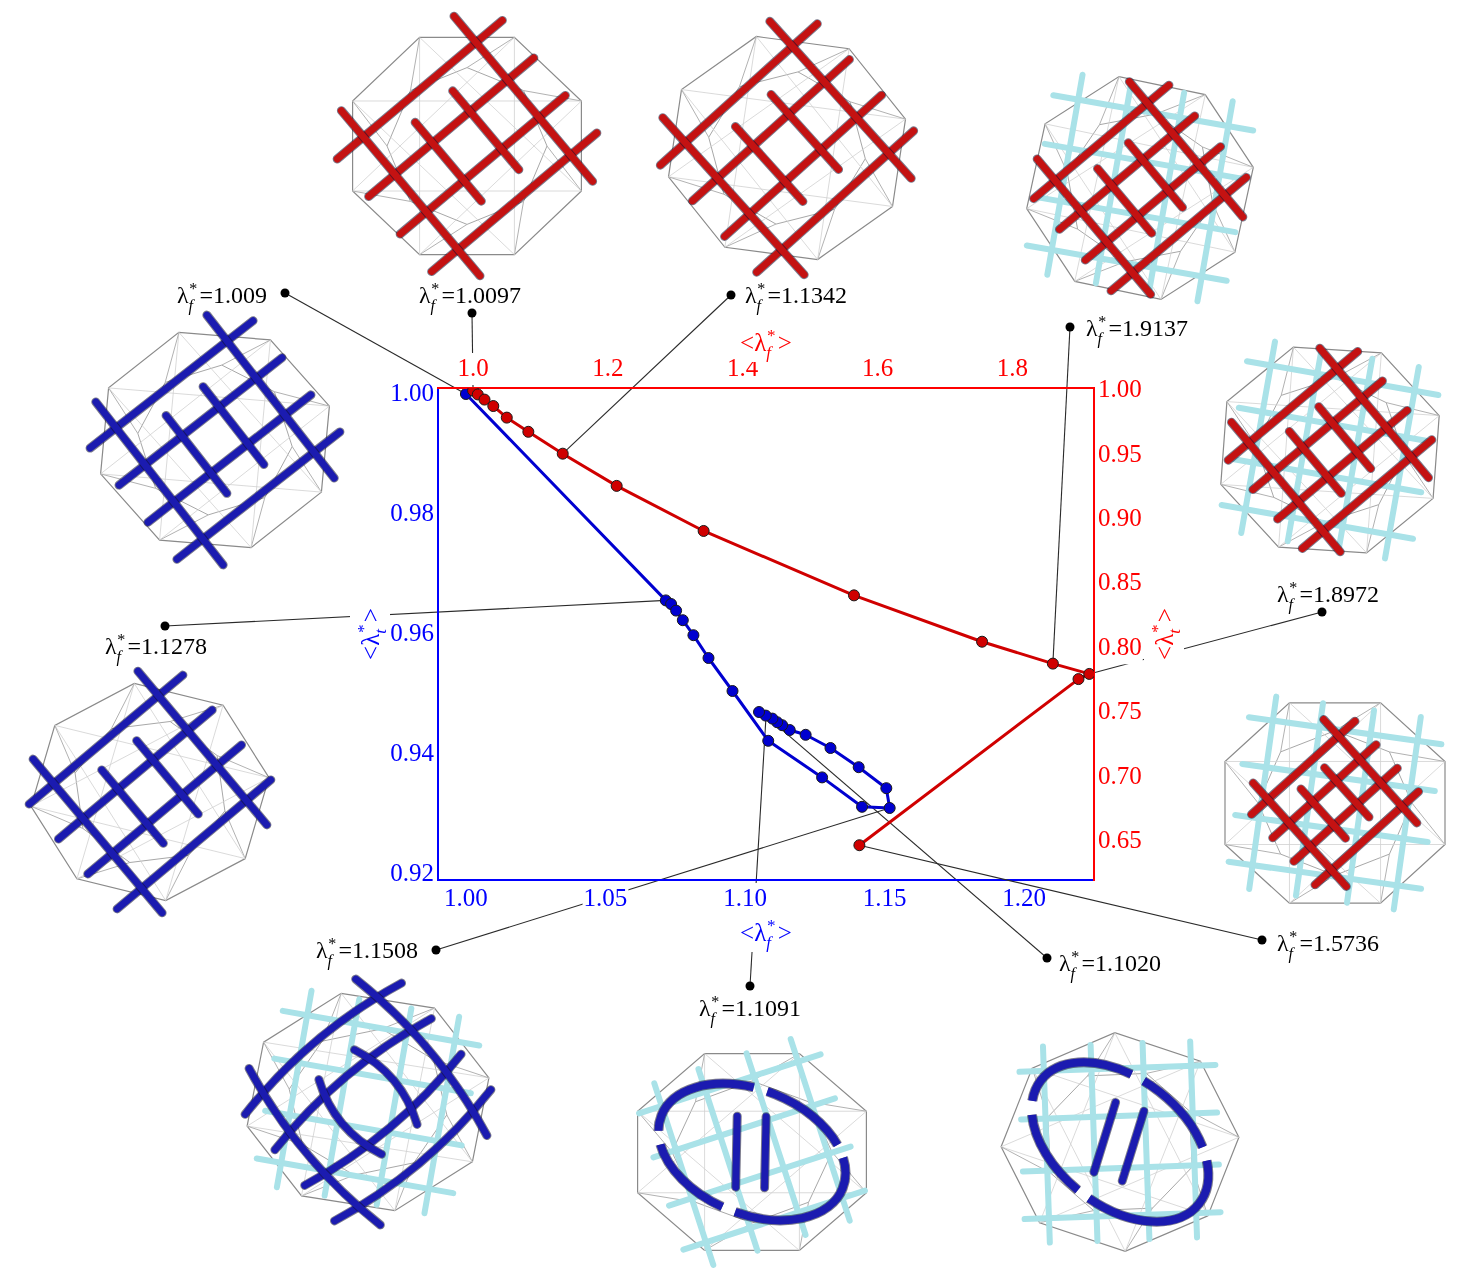  What do you see at coordinates (1120, 582) in the screenshot?
I see `y-tick-label: 0.85` at bounding box center [1120, 582].